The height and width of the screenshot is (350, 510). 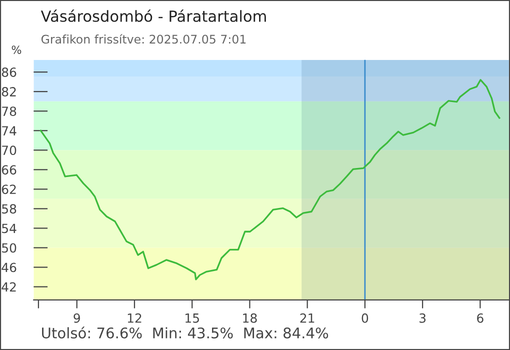 What do you see at coordinates (480, 318) in the screenshot?
I see `x-tick-label: 6` at bounding box center [480, 318].